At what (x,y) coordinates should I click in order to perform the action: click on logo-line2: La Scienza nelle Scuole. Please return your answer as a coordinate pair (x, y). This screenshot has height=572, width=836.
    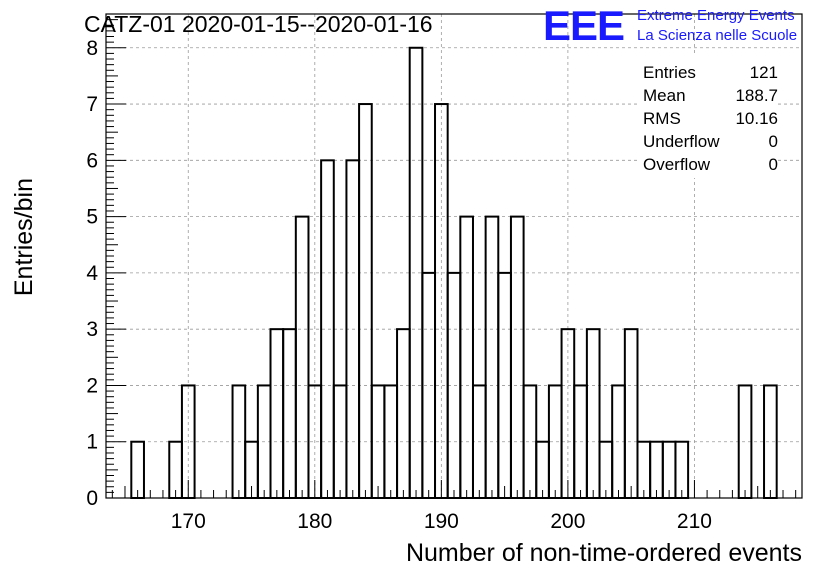
    Looking at the image, I should click on (717, 35).